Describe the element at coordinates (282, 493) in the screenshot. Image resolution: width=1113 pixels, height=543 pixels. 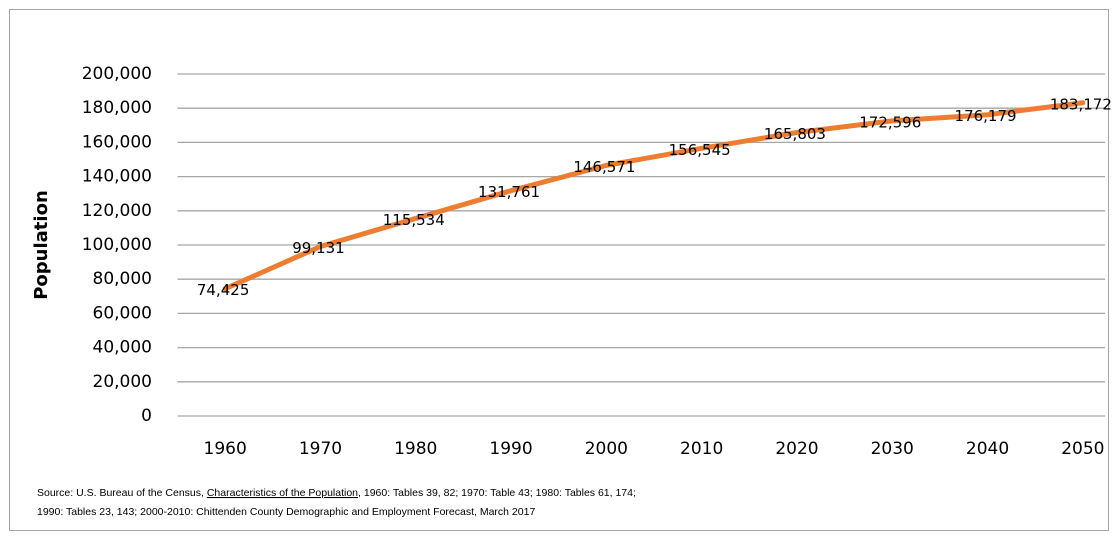
I see `note-title: Characteristics of the Population` at that location.